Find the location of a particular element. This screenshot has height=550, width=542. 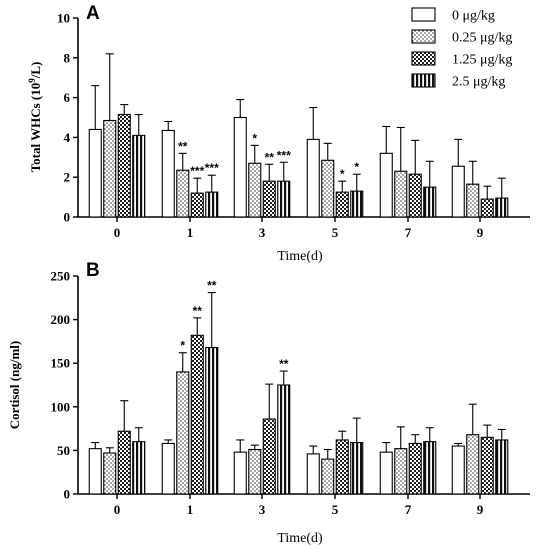

bar-group-b-s0-c1 is located at coordinates (168, 467).